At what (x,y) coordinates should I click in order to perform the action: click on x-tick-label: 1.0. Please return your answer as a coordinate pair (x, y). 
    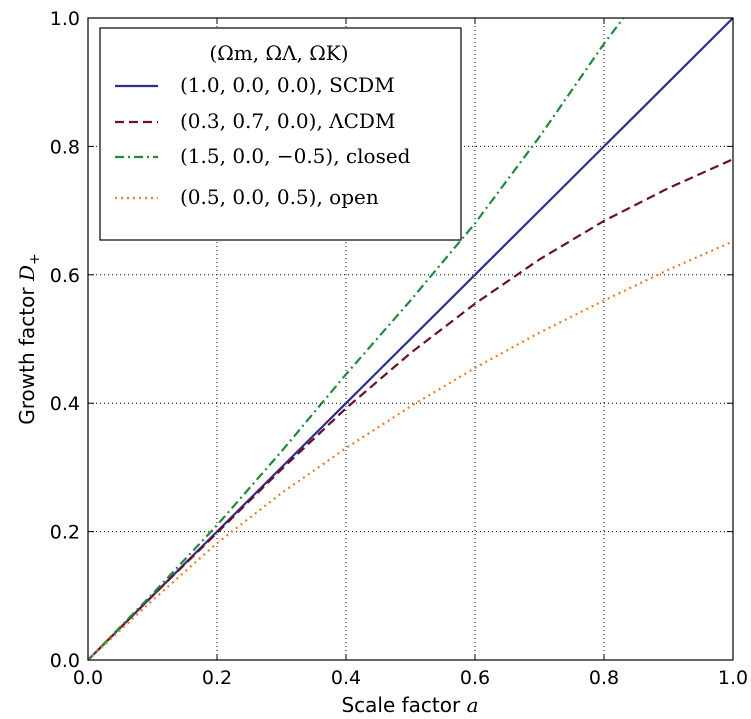
    Looking at the image, I should click on (733, 678).